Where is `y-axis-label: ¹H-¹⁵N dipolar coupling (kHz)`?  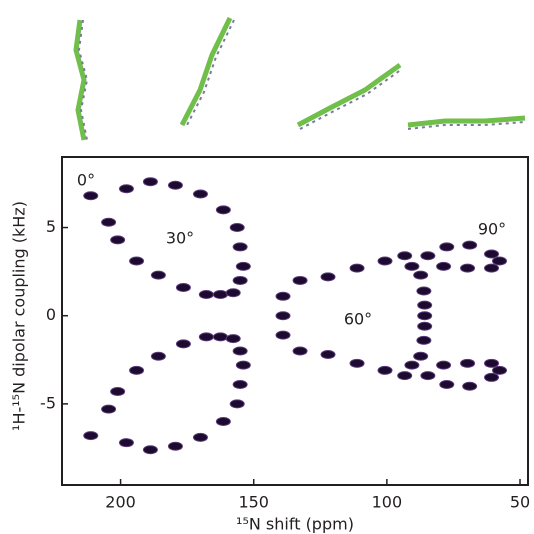 y-axis-label: ¹H-¹⁵N dipolar coupling (kHz) is located at coordinates (19, 316).